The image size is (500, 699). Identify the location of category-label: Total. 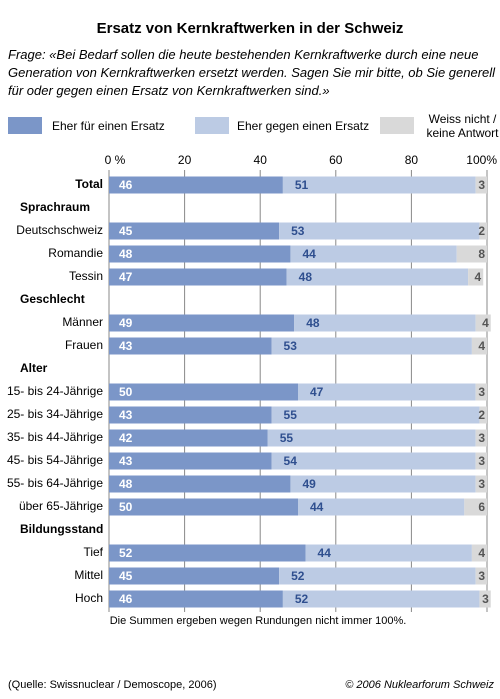
(89, 184).